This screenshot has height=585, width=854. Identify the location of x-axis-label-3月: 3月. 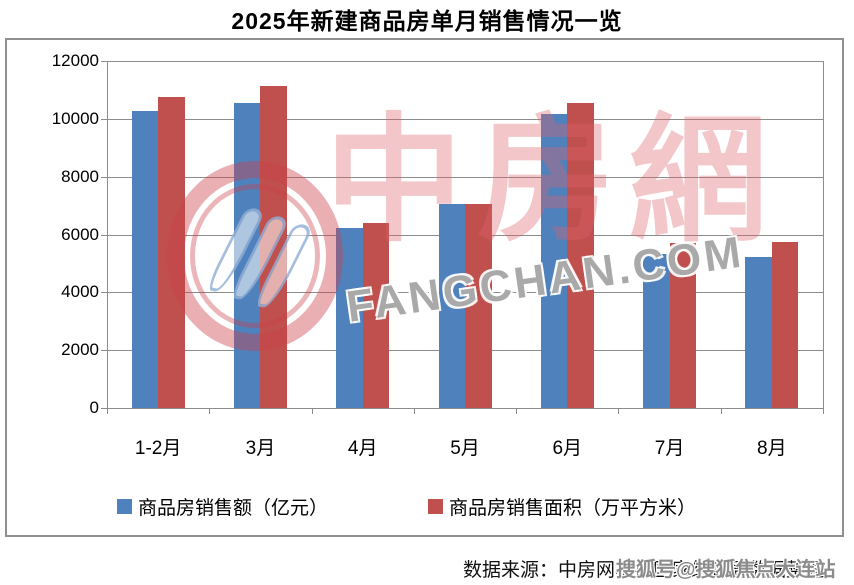
(260, 448).